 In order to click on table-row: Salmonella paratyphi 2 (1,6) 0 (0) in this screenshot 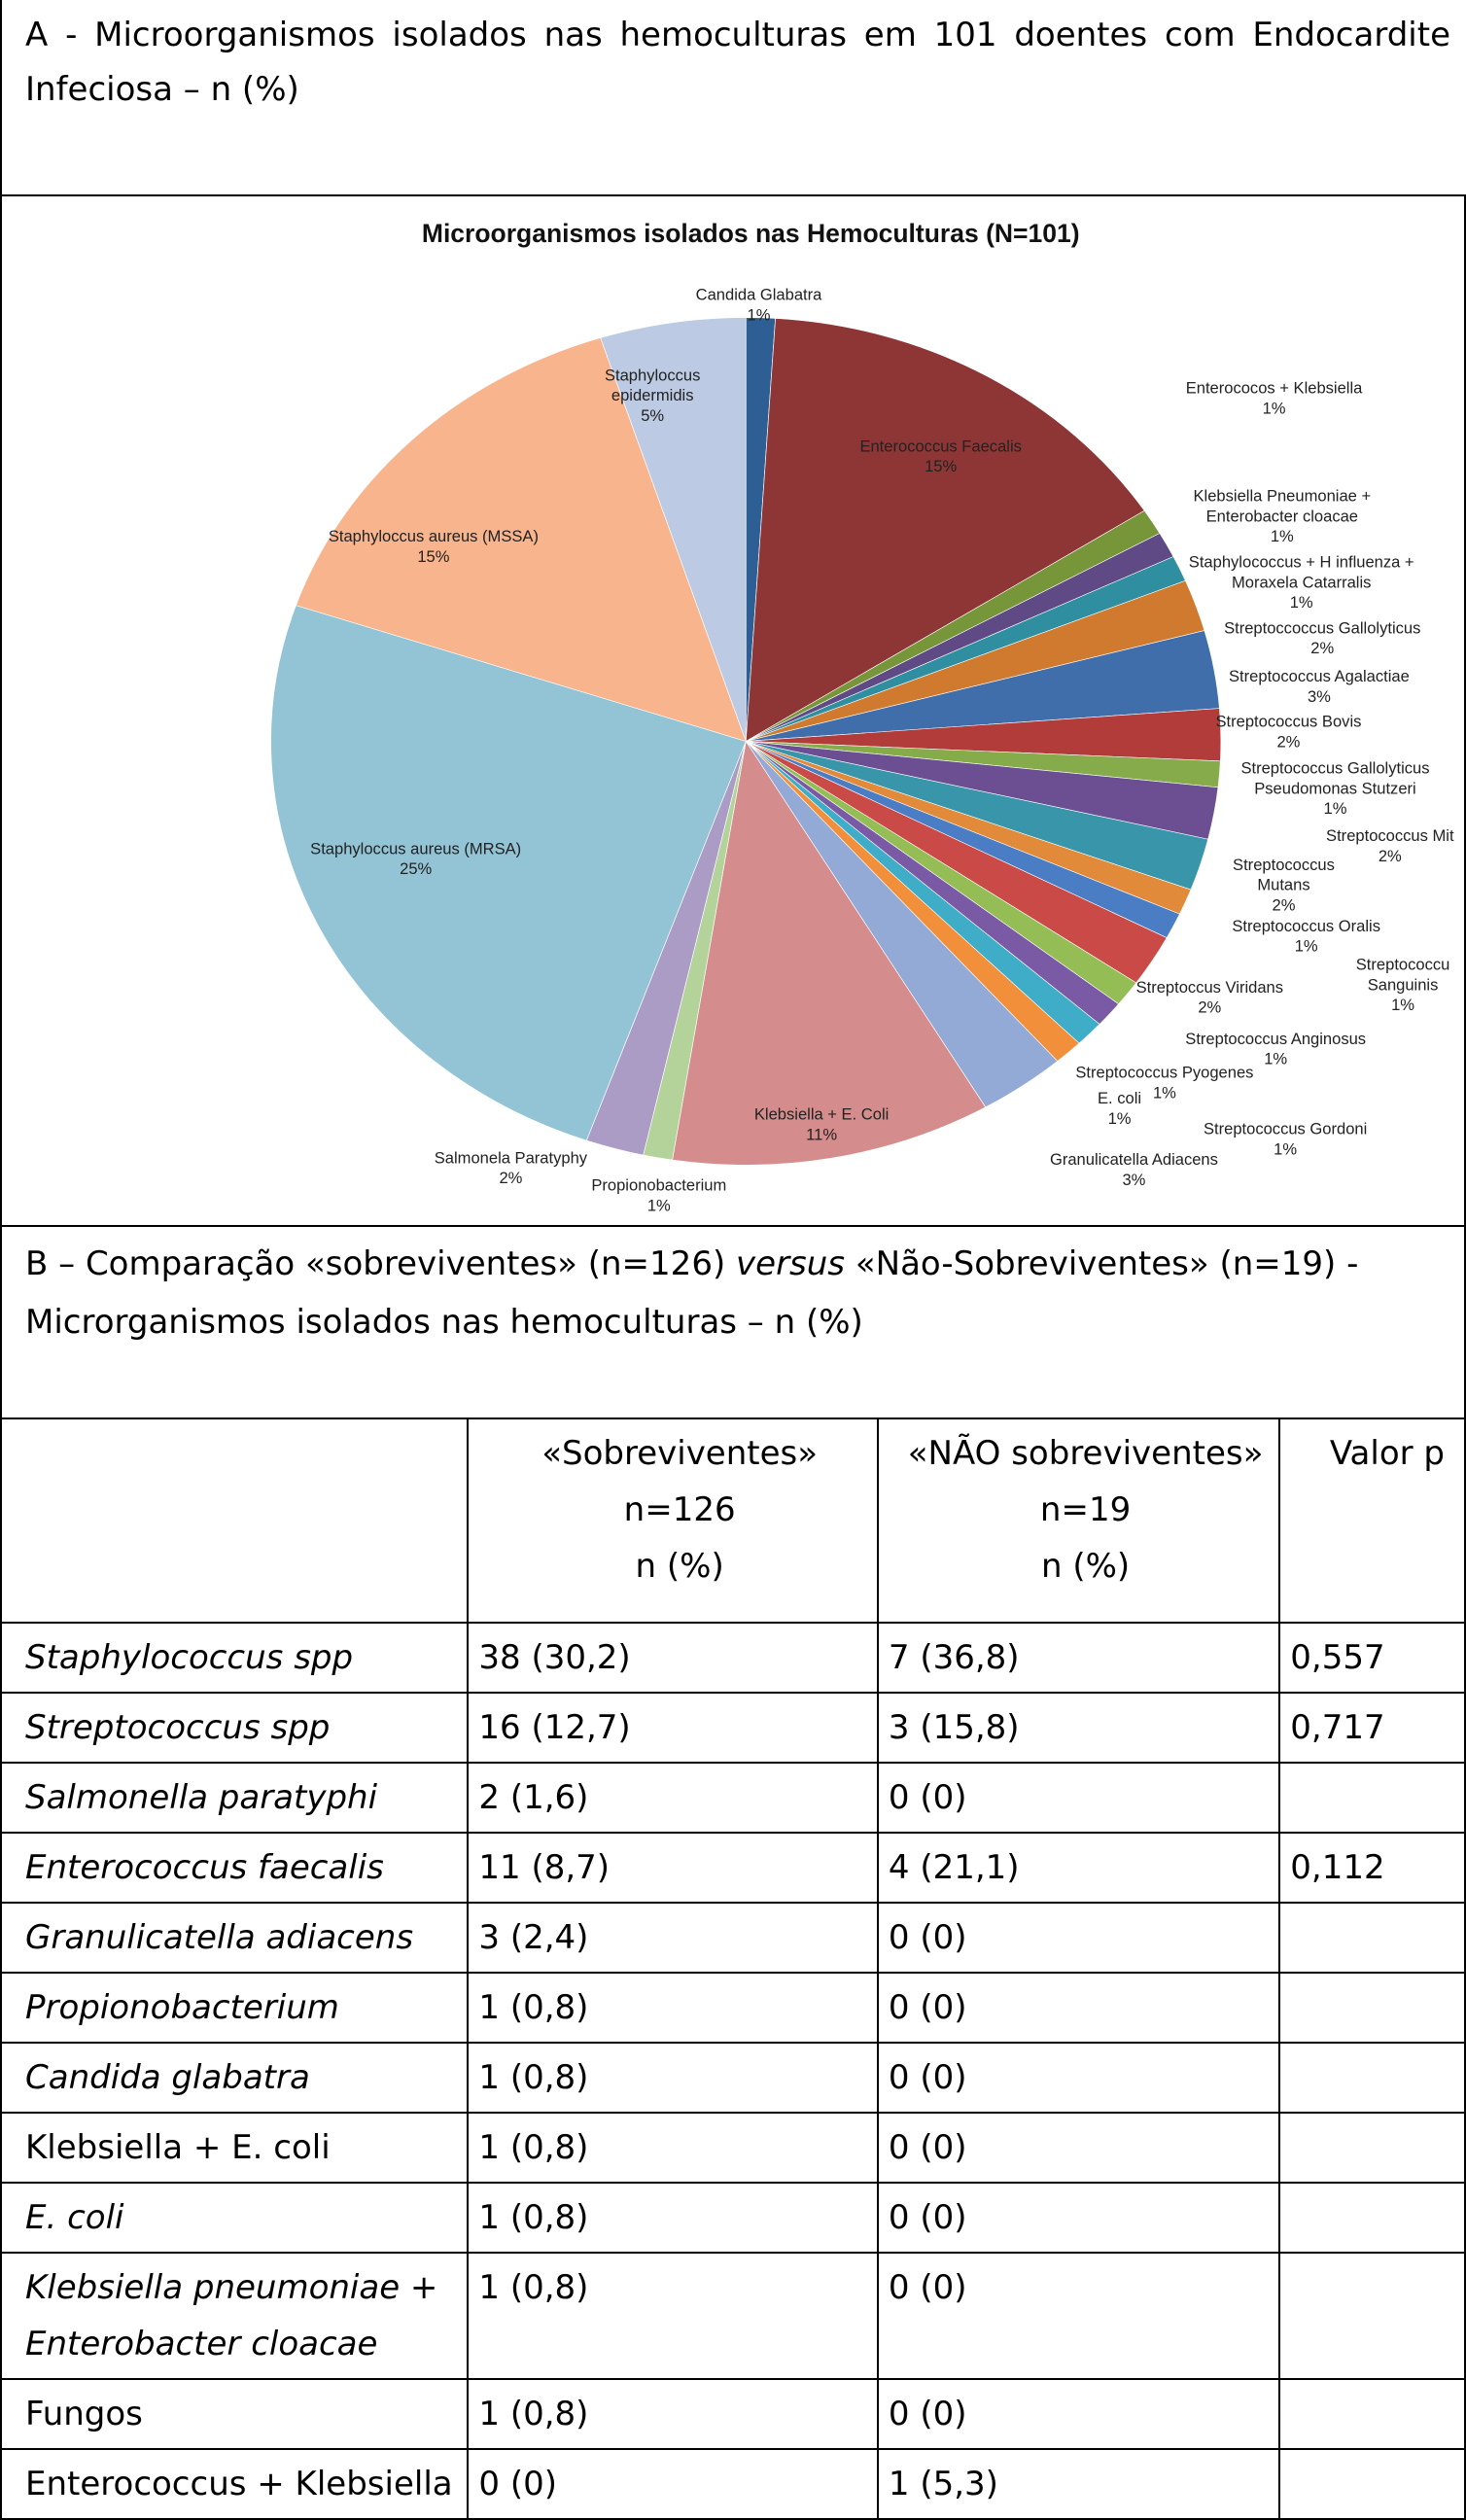, I will do `click(733, 1798)`.